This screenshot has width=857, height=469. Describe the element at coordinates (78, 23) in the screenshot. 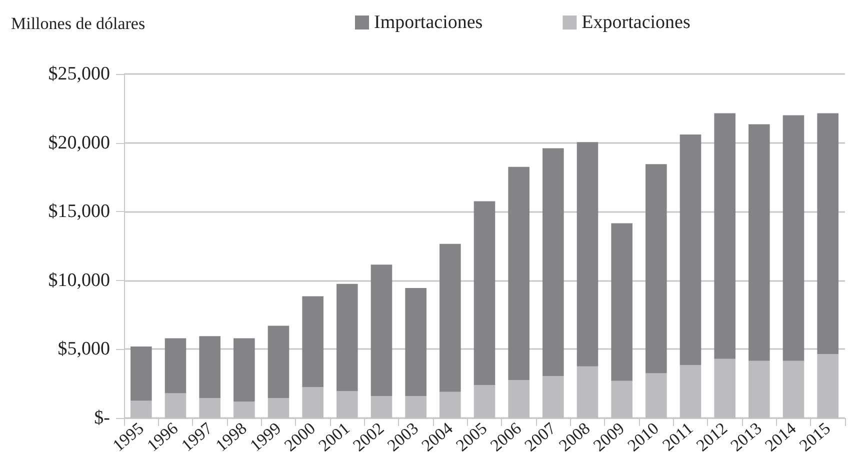

I see `y-axis-title: Millones de dólares` at that location.